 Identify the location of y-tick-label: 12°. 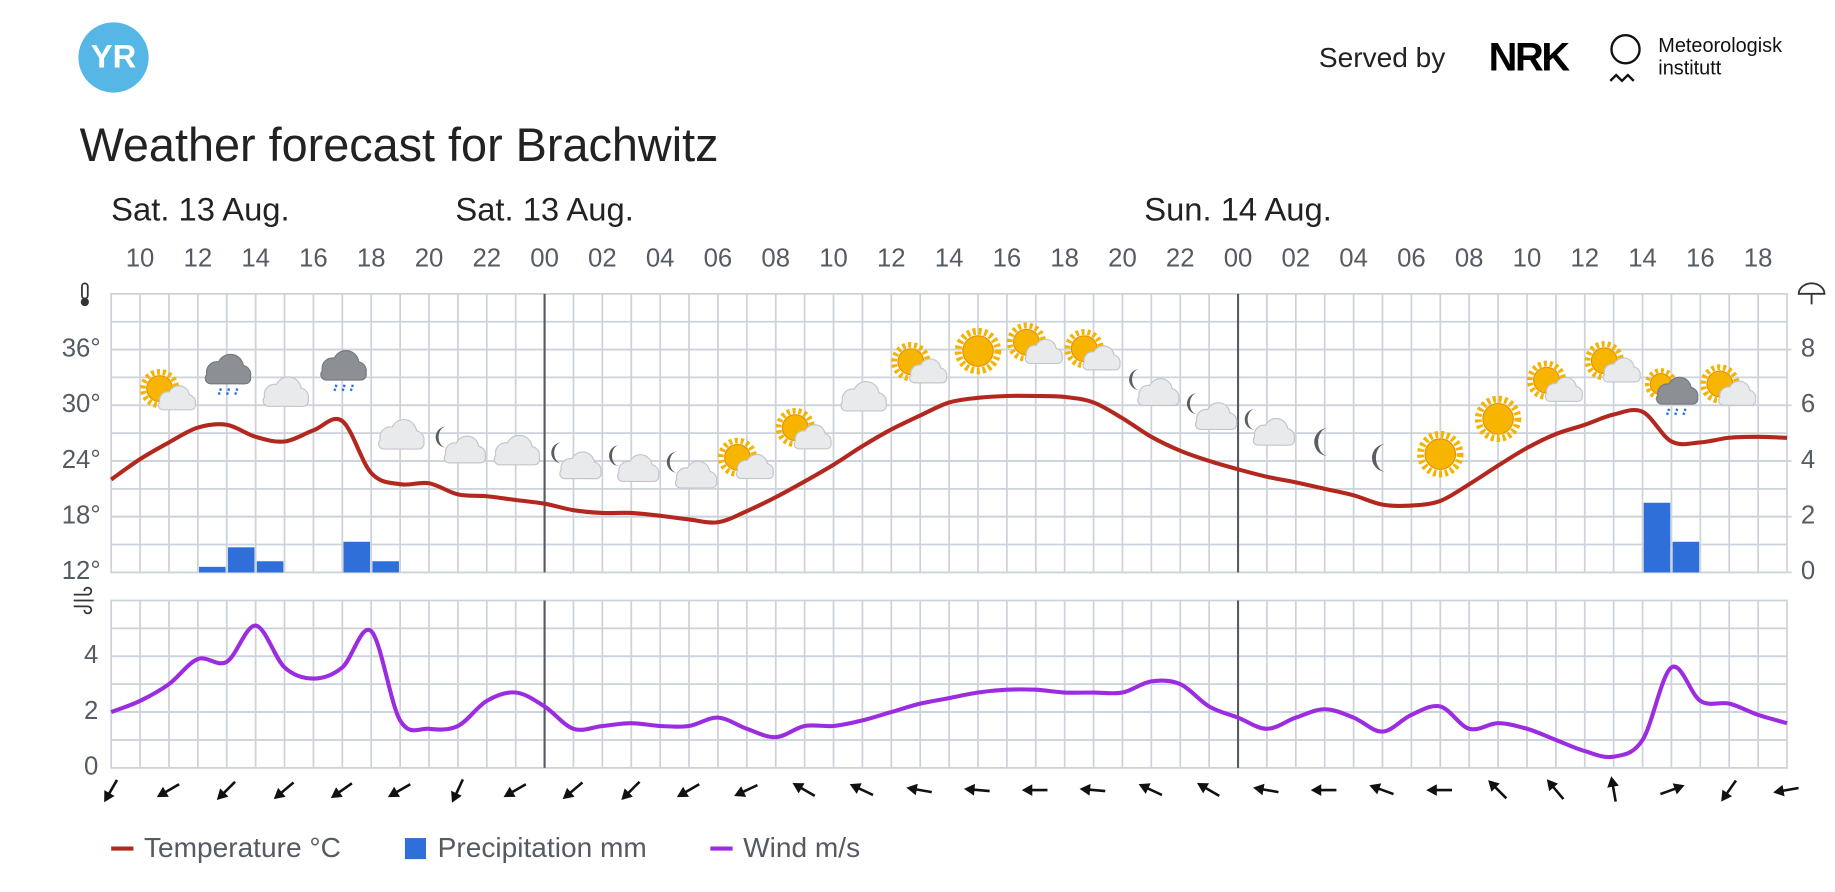
(81, 571).